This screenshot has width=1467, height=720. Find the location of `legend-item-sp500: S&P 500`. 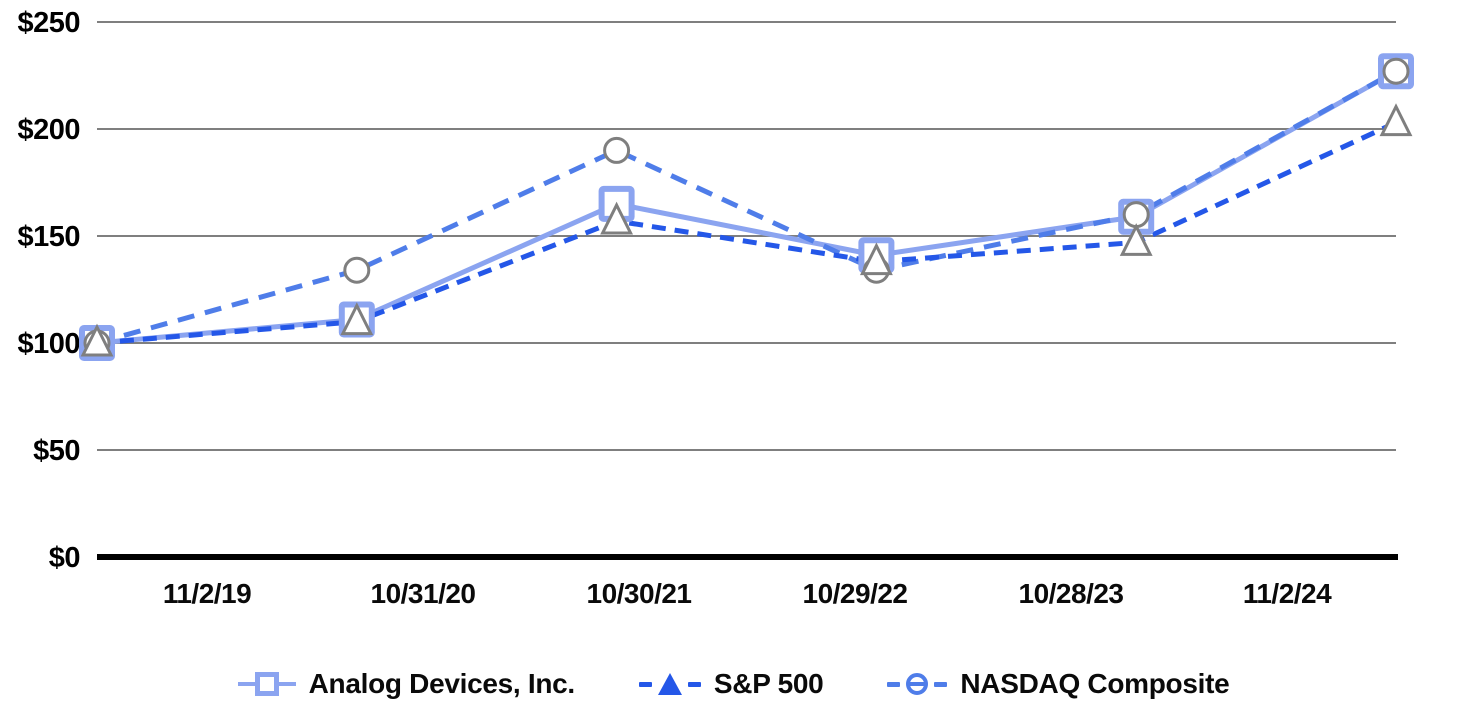

legend-item-sp500: S&P 500 is located at coordinates (731, 684).